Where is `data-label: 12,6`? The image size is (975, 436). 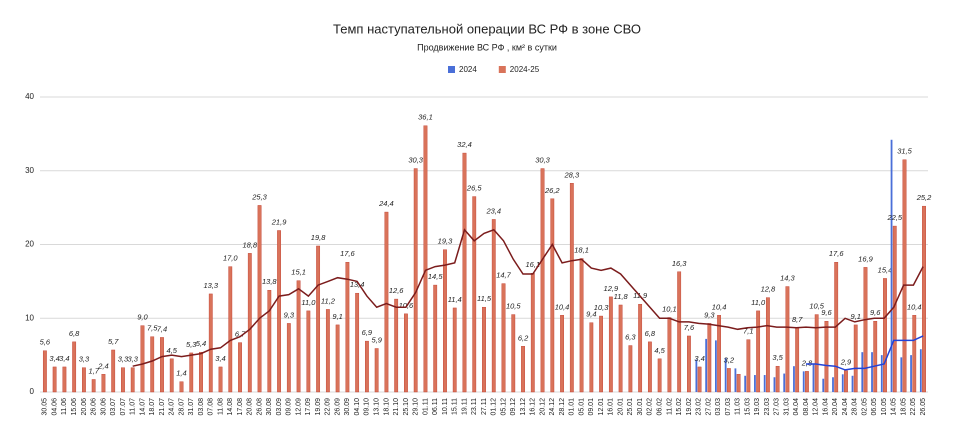 data-label: 12,6 is located at coordinates (396, 290).